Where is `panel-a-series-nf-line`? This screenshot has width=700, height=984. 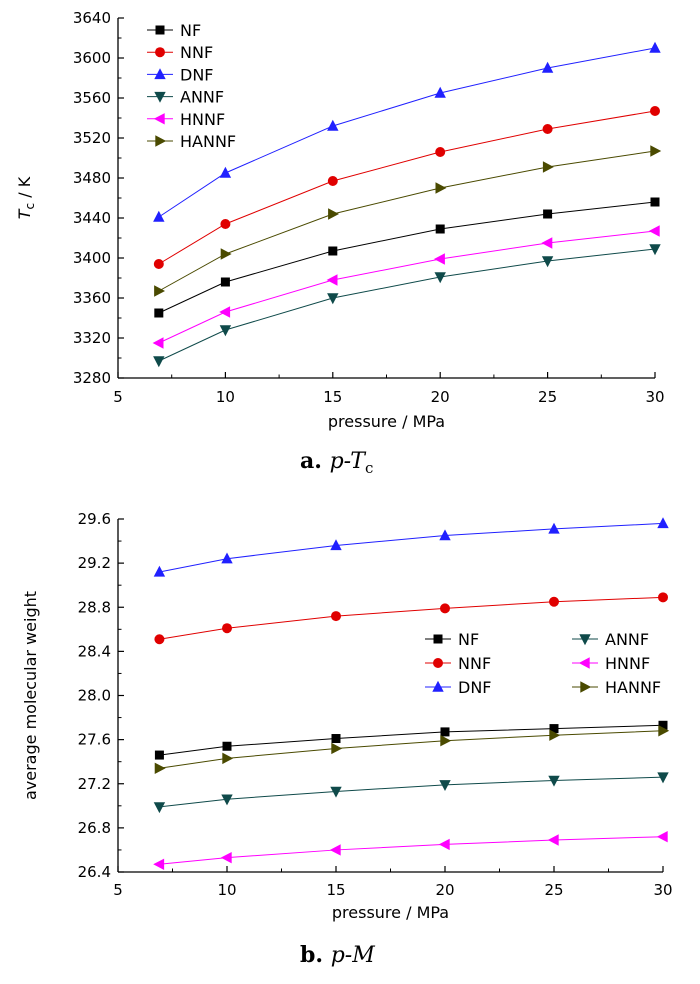 panel-a-series-nf-line is located at coordinates (407, 257).